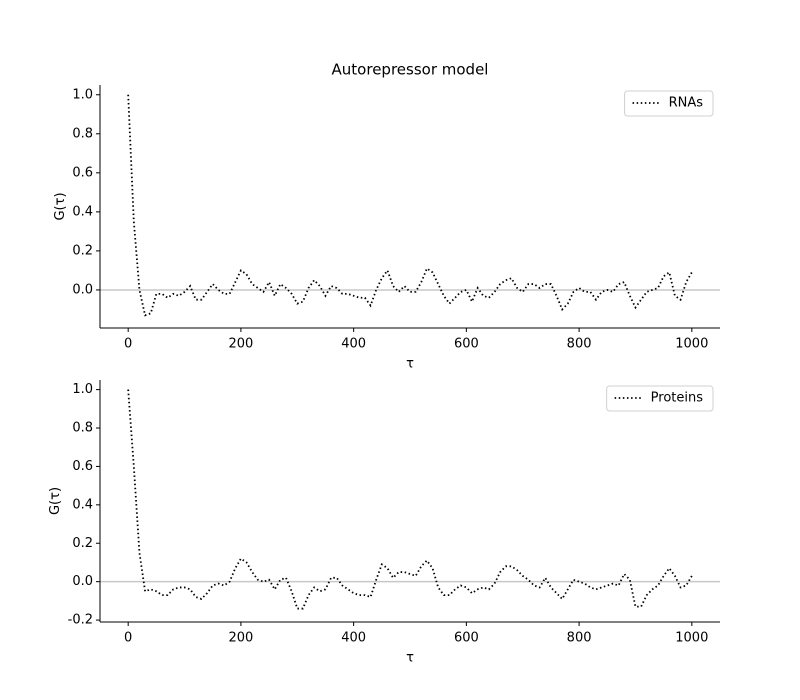 The height and width of the screenshot is (700, 800). I want to click on legend-label: Proteins, so click(677, 398).